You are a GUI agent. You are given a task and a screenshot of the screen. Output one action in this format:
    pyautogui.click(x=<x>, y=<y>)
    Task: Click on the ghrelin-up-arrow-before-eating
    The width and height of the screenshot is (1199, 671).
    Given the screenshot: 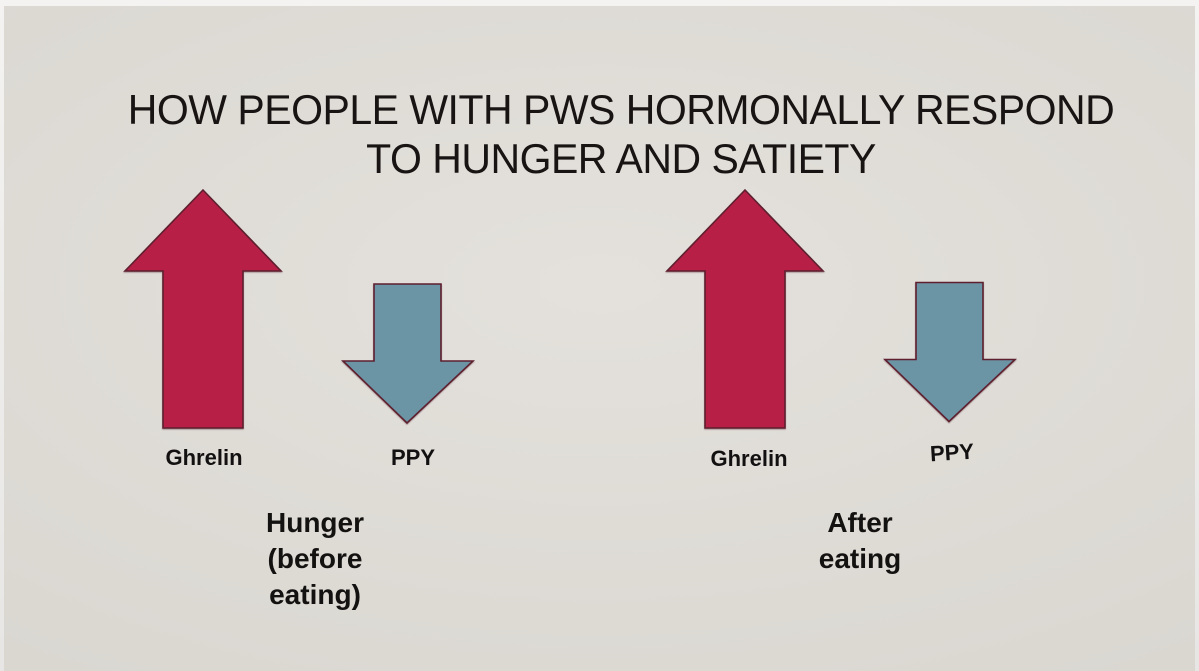 What is the action you would take?
    pyautogui.click(x=203, y=308)
    